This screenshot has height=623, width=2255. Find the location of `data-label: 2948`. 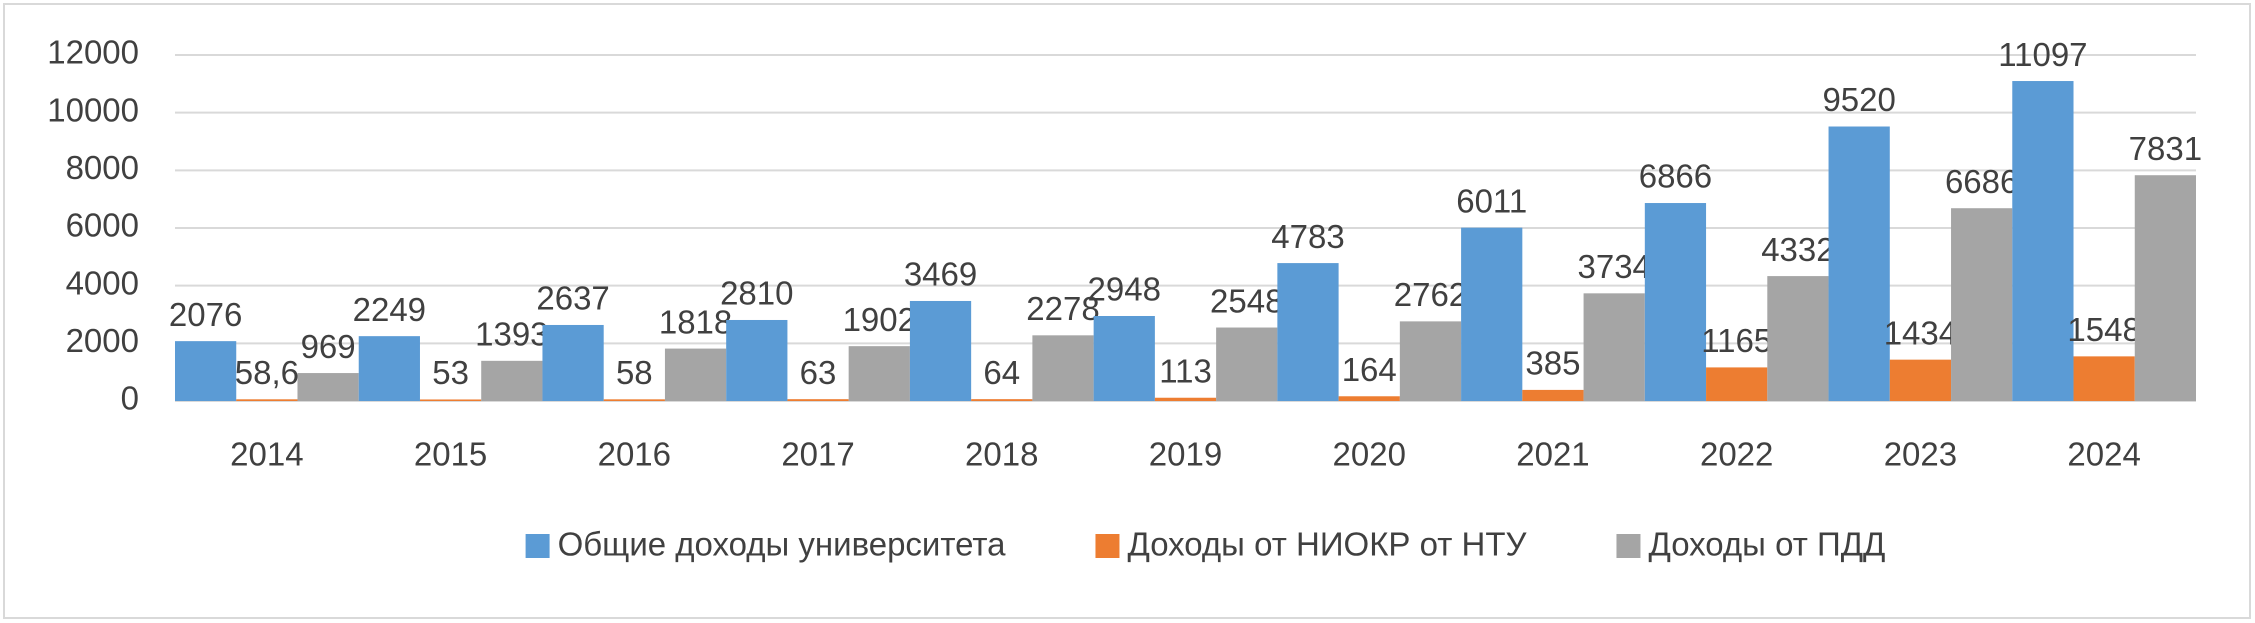

data-label: 2948 is located at coordinates (1124, 289).